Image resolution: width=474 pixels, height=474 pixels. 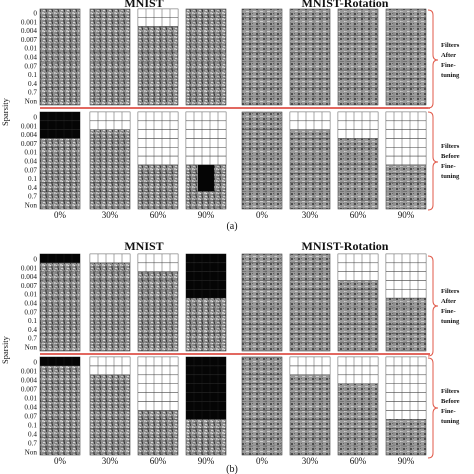 I want to click on sparsity-tick-label: Non, so click(x=31, y=453).